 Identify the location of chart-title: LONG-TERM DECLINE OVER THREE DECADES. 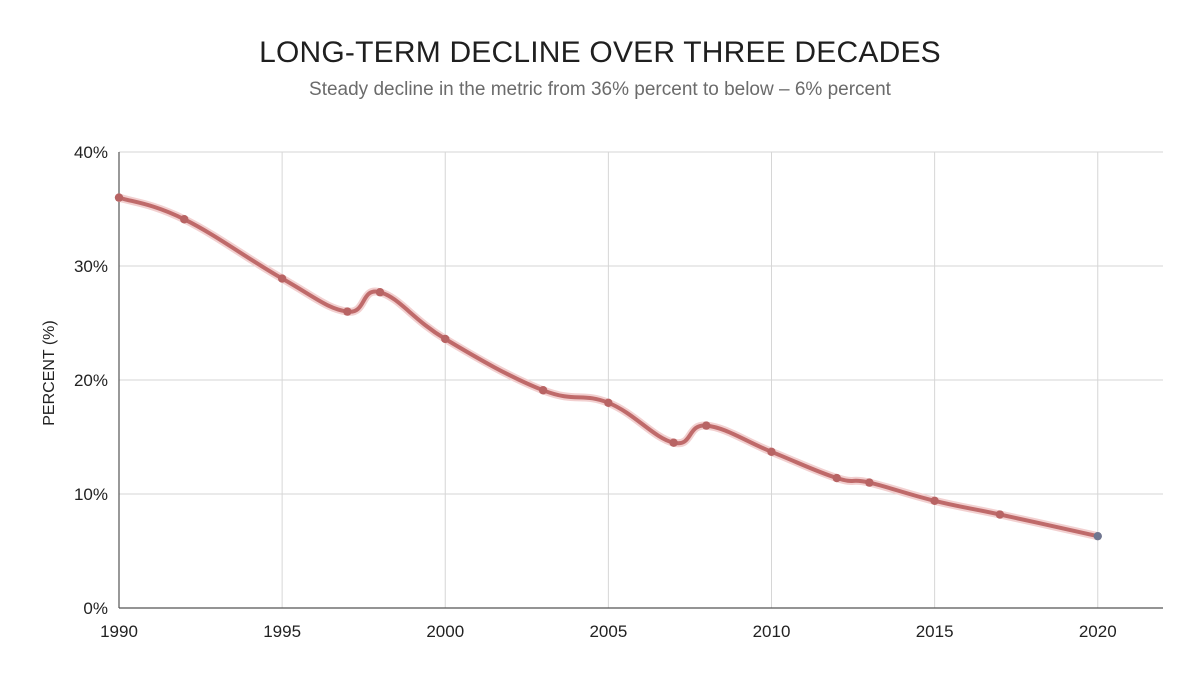
(600, 52).